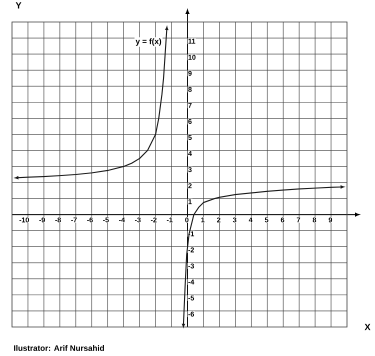  I want to click on x-axis-title: X, so click(367, 327).